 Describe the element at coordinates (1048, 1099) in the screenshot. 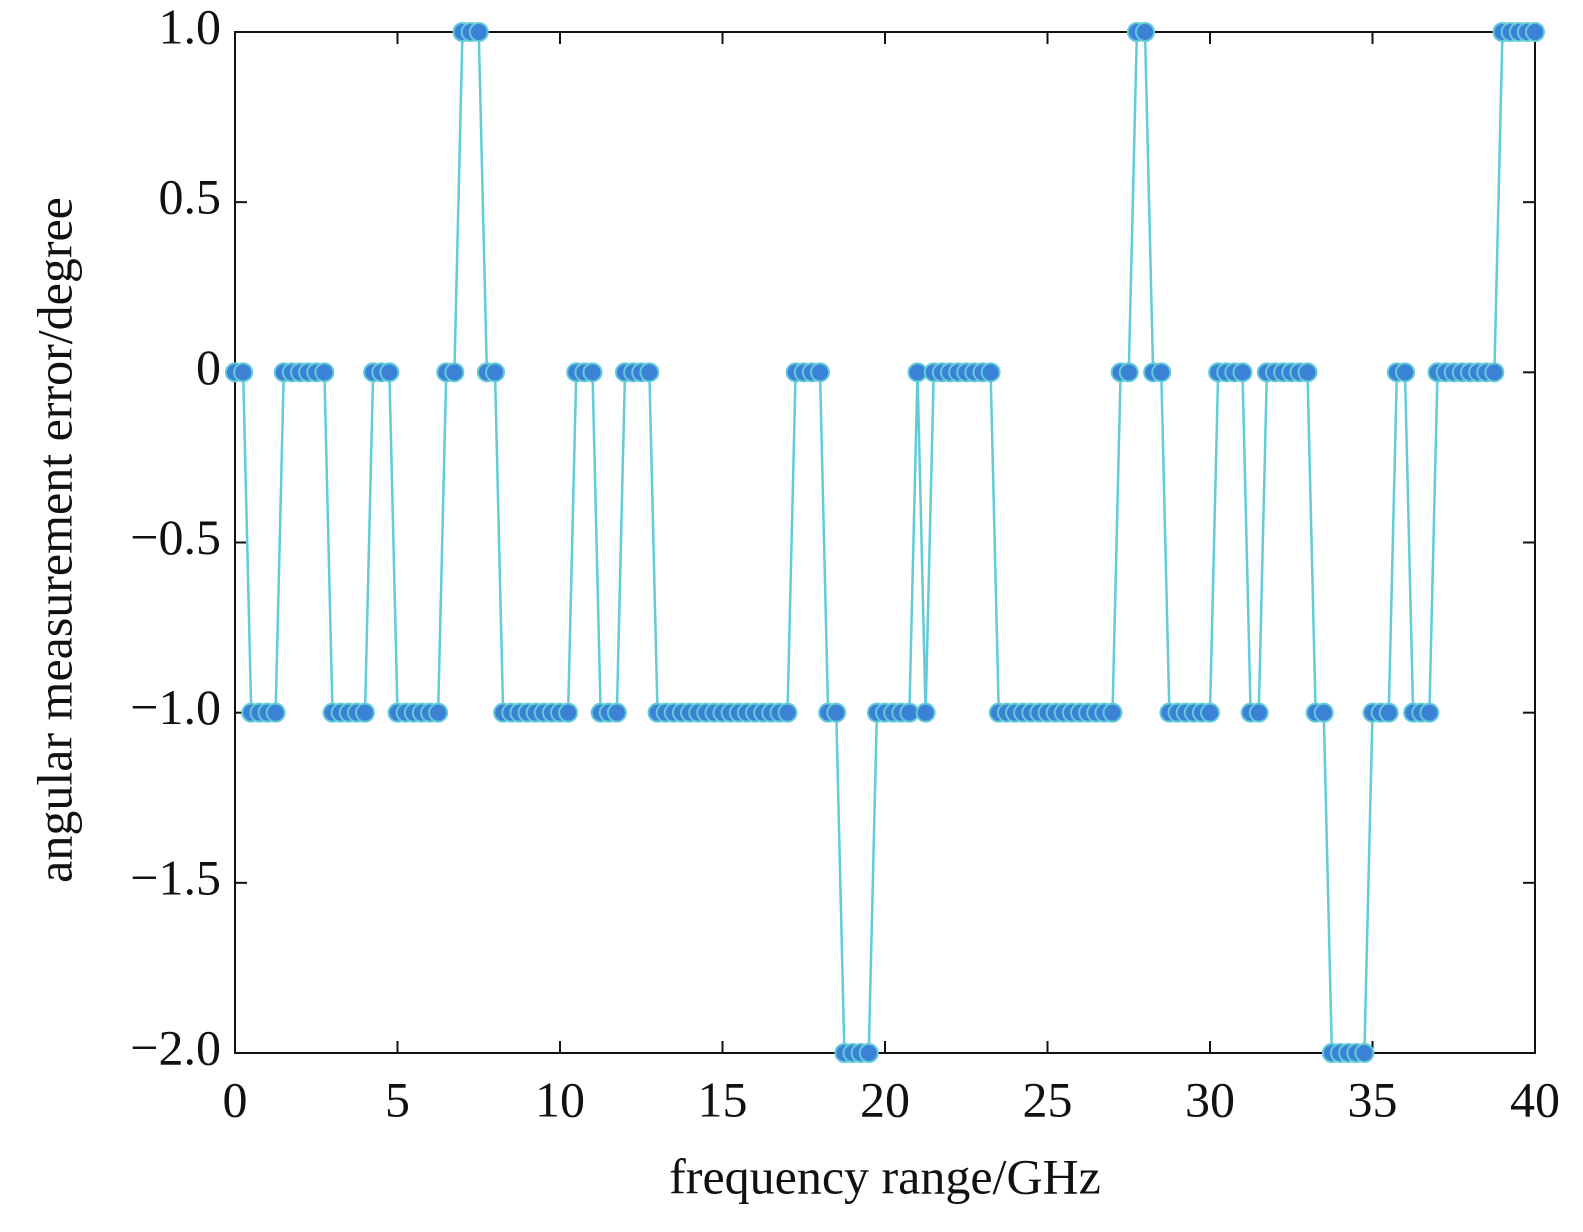

I see `x-tick-label: 25` at that location.